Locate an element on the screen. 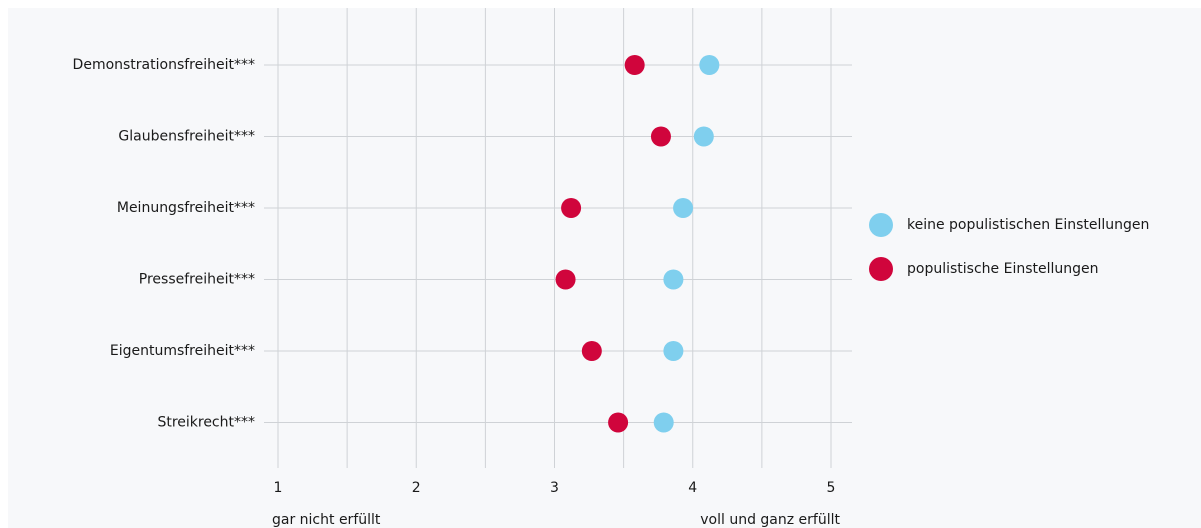 The image size is (1201, 528). category-label: Eigentumsfreiheit*** is located at coordinates (182, 351).